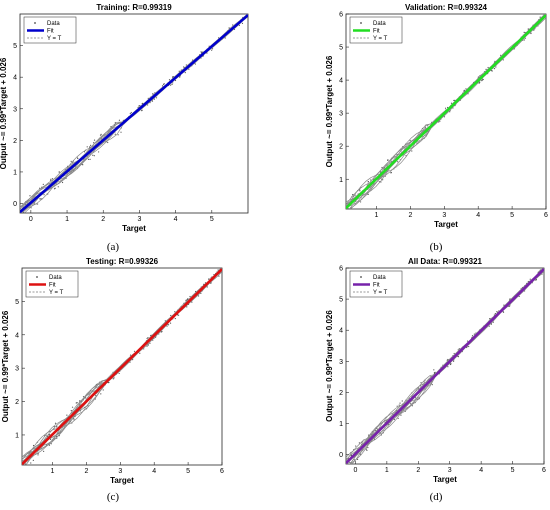 This screenshot has width=550, height=510. Describe the element at coordinates (355, 470) in the screenshot. I see `x-tick-label: 0` at that location.